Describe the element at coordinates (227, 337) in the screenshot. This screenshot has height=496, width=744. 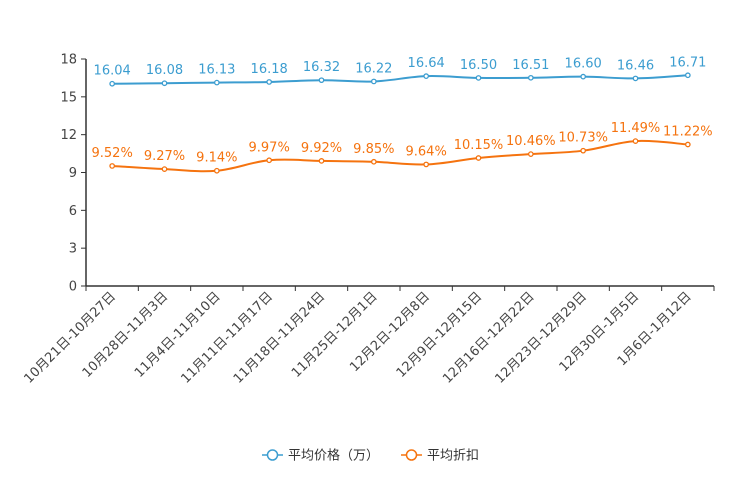
I see `x-tick-label: 11月11日-11月17日` at that location.